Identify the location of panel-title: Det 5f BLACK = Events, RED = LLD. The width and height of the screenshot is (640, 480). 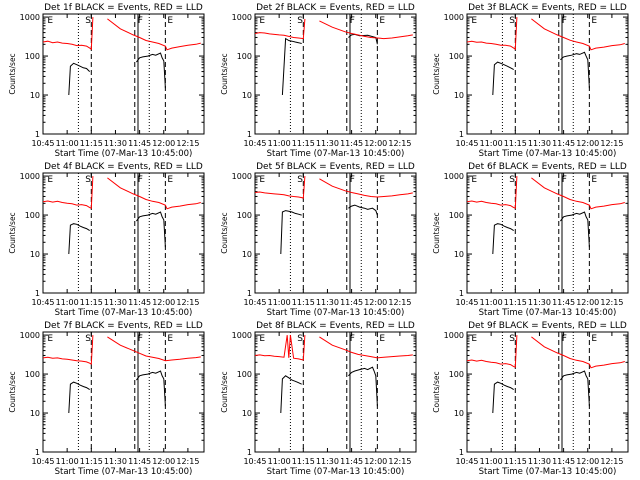
(335, 167).